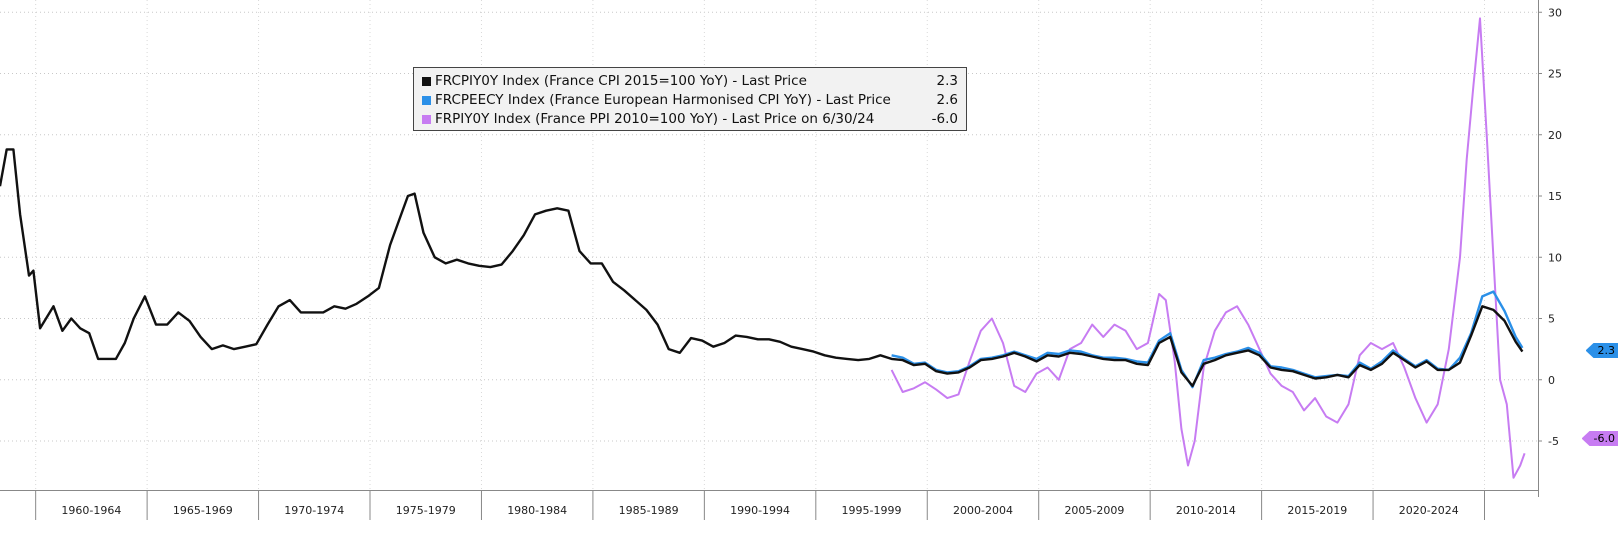 The image size is (1618, 534). I want to click on y-tick-label: 15, so click(1555, 196).